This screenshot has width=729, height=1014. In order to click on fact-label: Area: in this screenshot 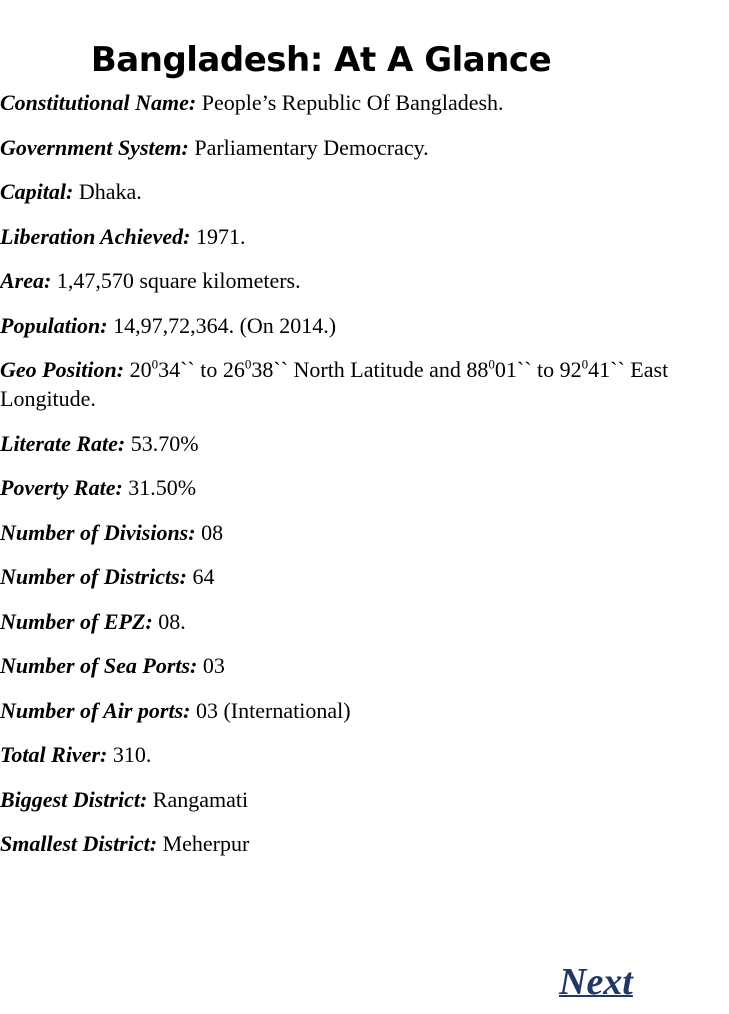, I will do `click(26, 280)`.